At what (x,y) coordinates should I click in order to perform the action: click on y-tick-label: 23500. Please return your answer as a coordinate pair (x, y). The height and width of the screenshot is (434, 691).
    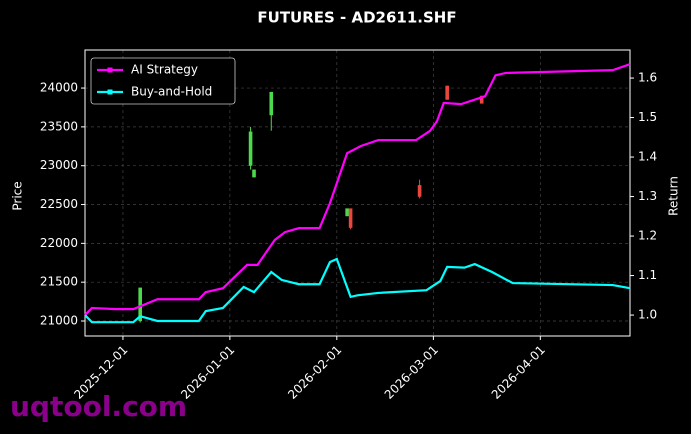
    Looking at the image, I should click on (59, 126).